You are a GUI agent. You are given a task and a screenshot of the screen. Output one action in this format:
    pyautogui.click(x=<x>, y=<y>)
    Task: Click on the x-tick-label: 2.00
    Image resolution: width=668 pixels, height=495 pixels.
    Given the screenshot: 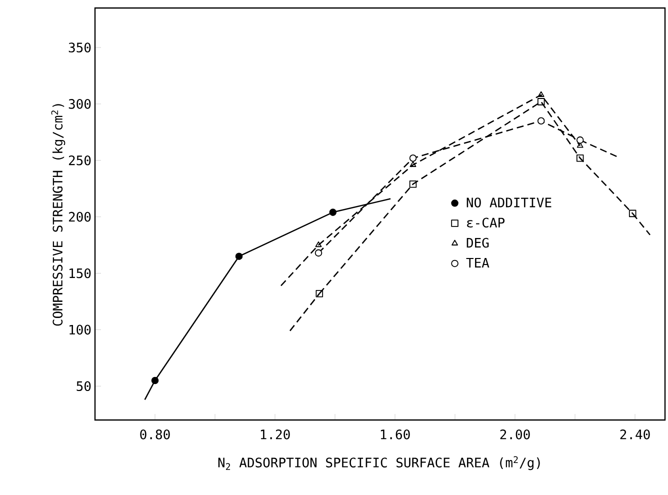 What is the action you would take?
    pyautogui.click(x=515, y=435)
    